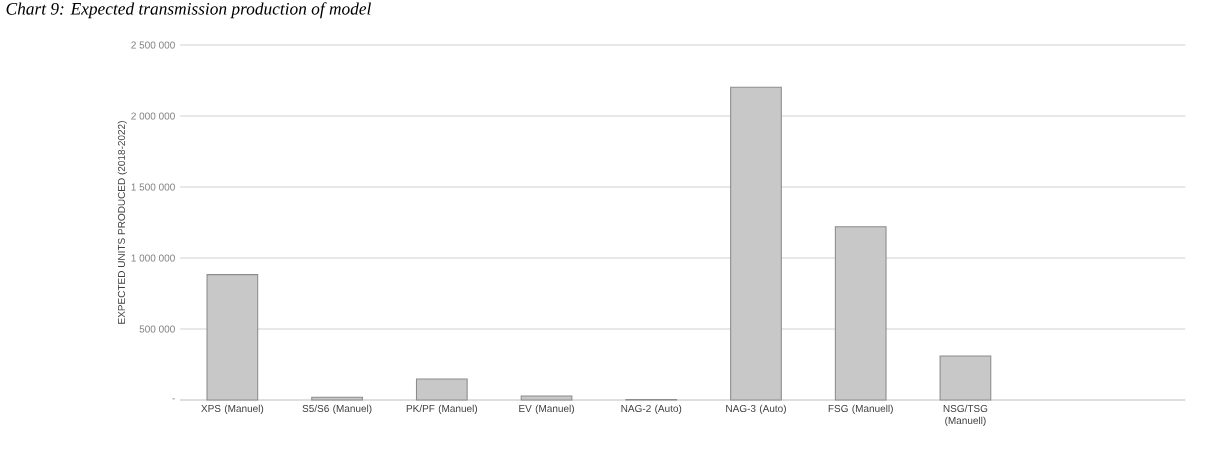 The height and width of the screenshot is (458, 1209). Describe the element at coordinates (546, 409) in the screenshot. I see `x-tick-label: EV (Manuel)` at that location.